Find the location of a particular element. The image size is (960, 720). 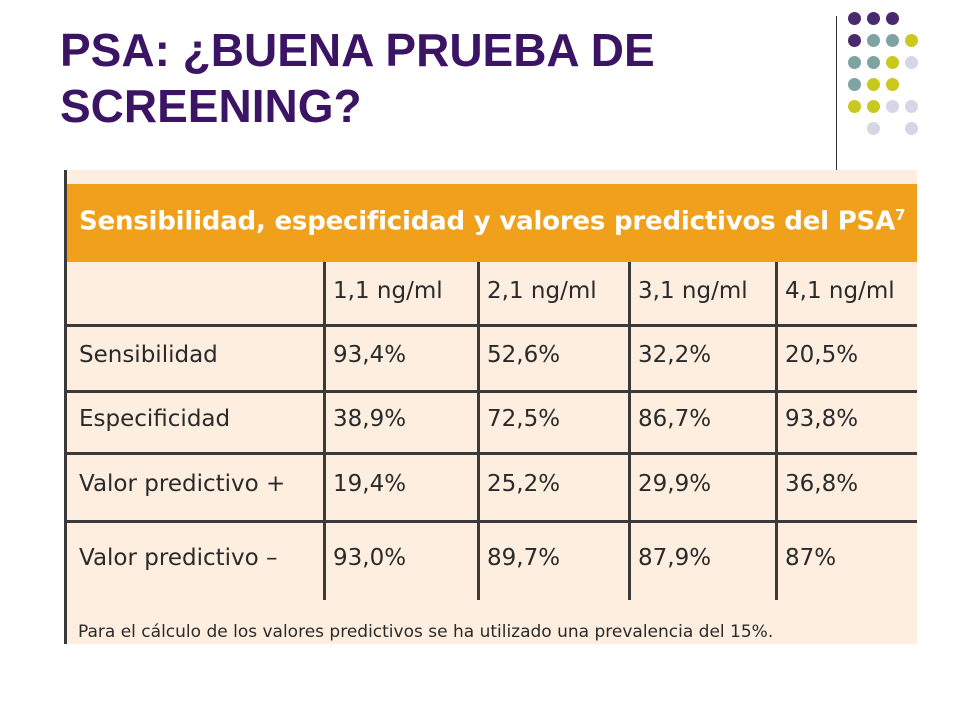

slide-title: PSA: ¿BUENA PRUEBA DE SCREENING? is located at coordinates (440, 78).